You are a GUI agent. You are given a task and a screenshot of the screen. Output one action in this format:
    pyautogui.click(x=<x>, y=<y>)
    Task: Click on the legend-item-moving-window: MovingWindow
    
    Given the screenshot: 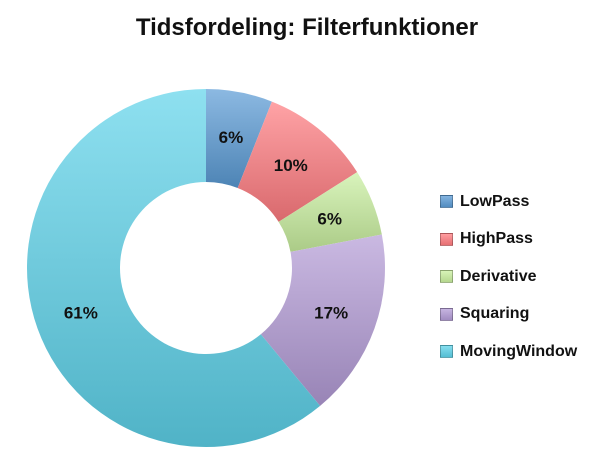 What is the action you would take?
    pyautogui.click(x=508, y=352)
    